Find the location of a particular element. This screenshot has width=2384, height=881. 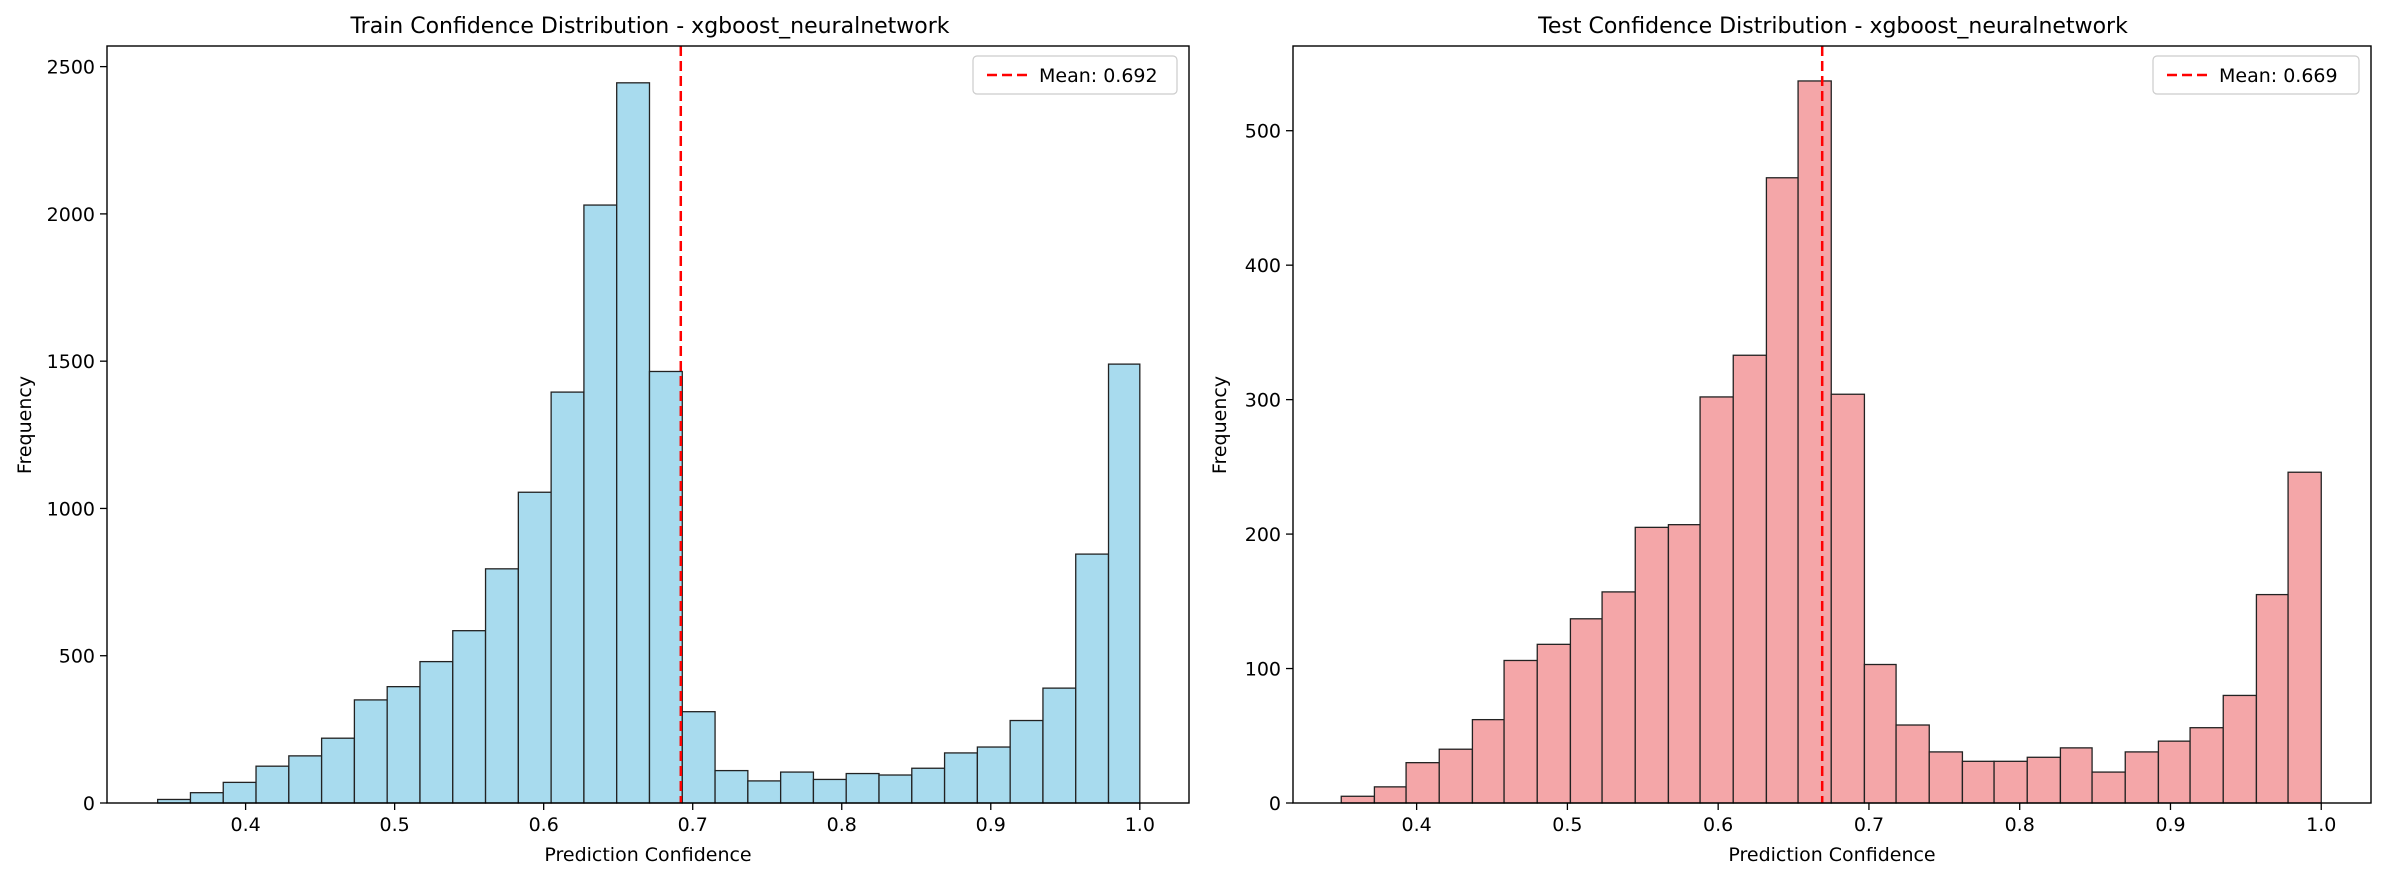

legend: Mean: 0.692 is located at coordinates (1075, 75).